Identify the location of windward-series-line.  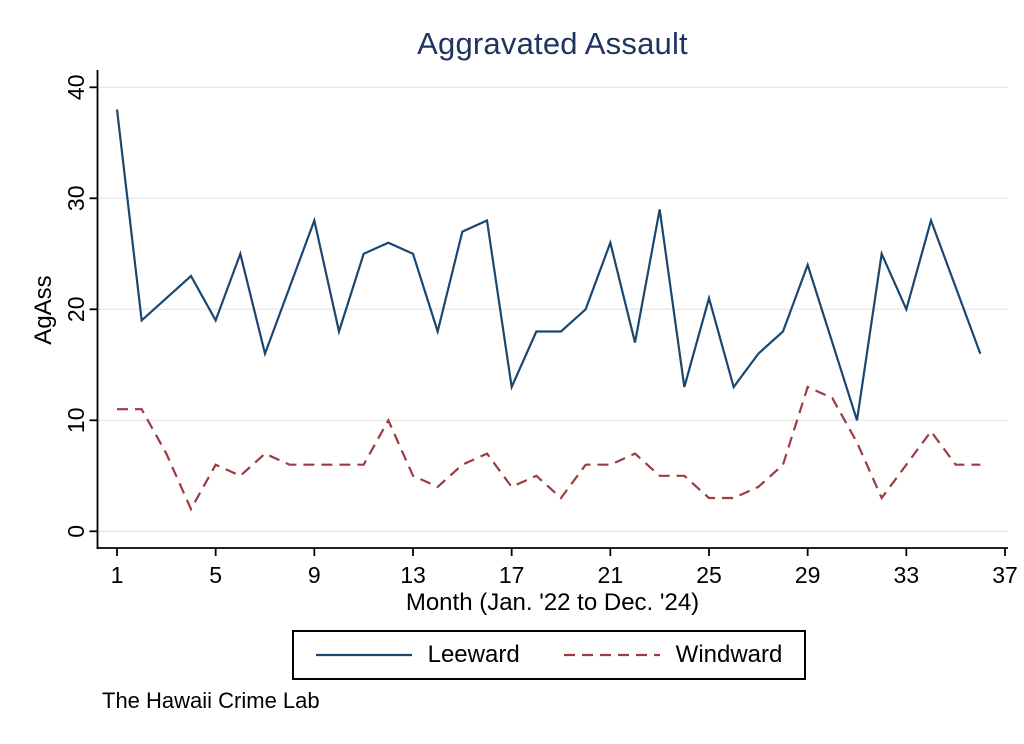
(549, 448).